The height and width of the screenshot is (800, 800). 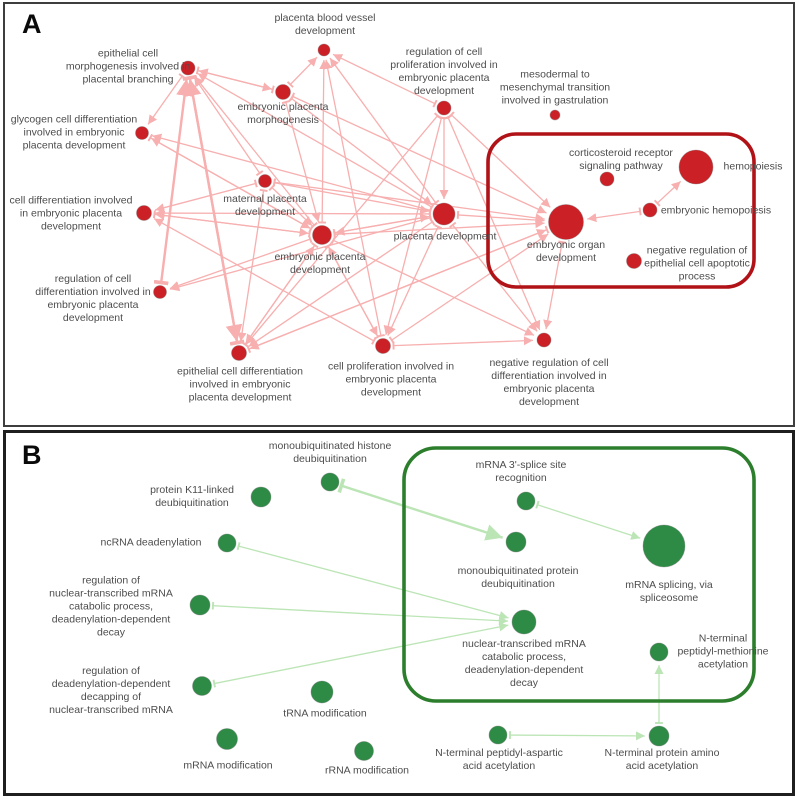 I want to click on edge-embryonic-hemopoiesis--hemopoiesis, so click(x=667, y=193).